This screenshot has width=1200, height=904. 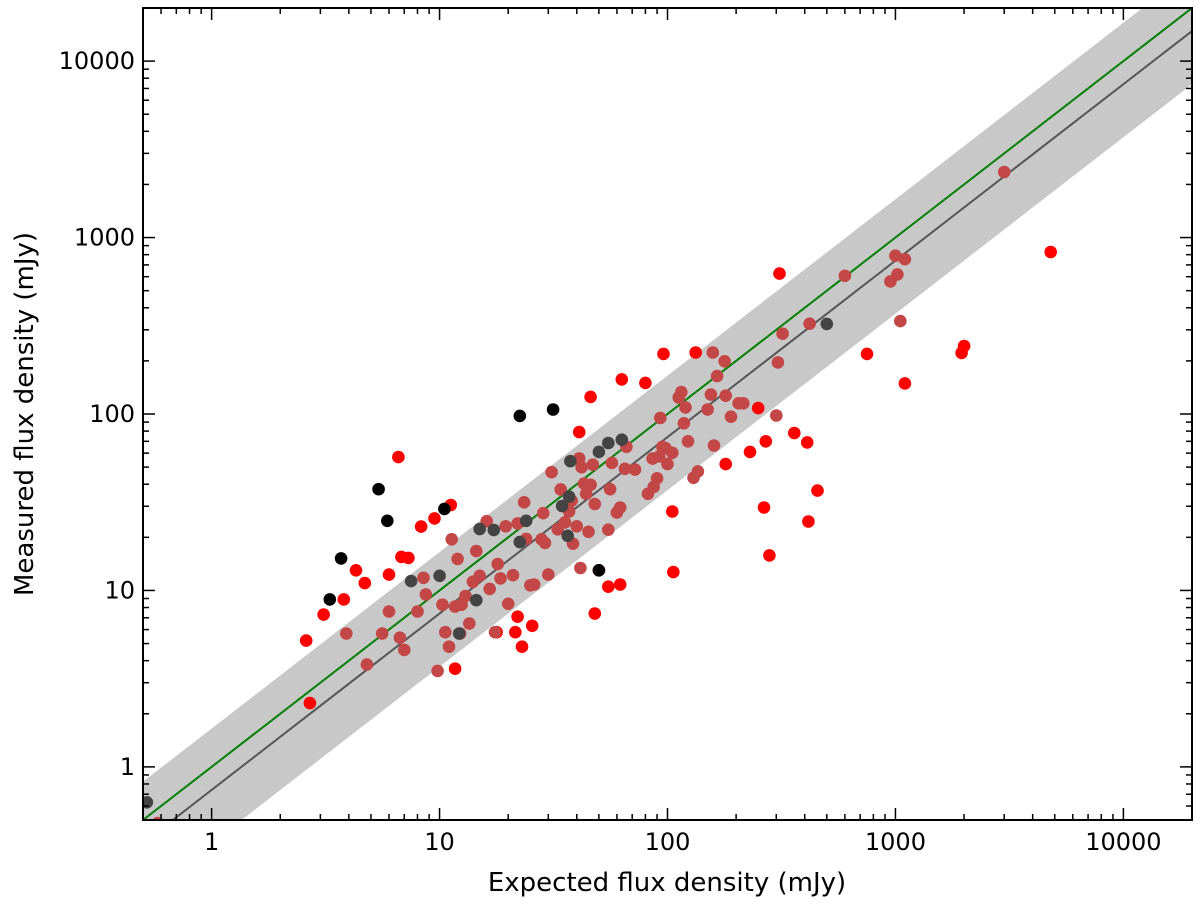 What do you see at coordinates (112, 414) in the screenshot?
I see `y-tick-label: 100` at bounding box center [112, 414].